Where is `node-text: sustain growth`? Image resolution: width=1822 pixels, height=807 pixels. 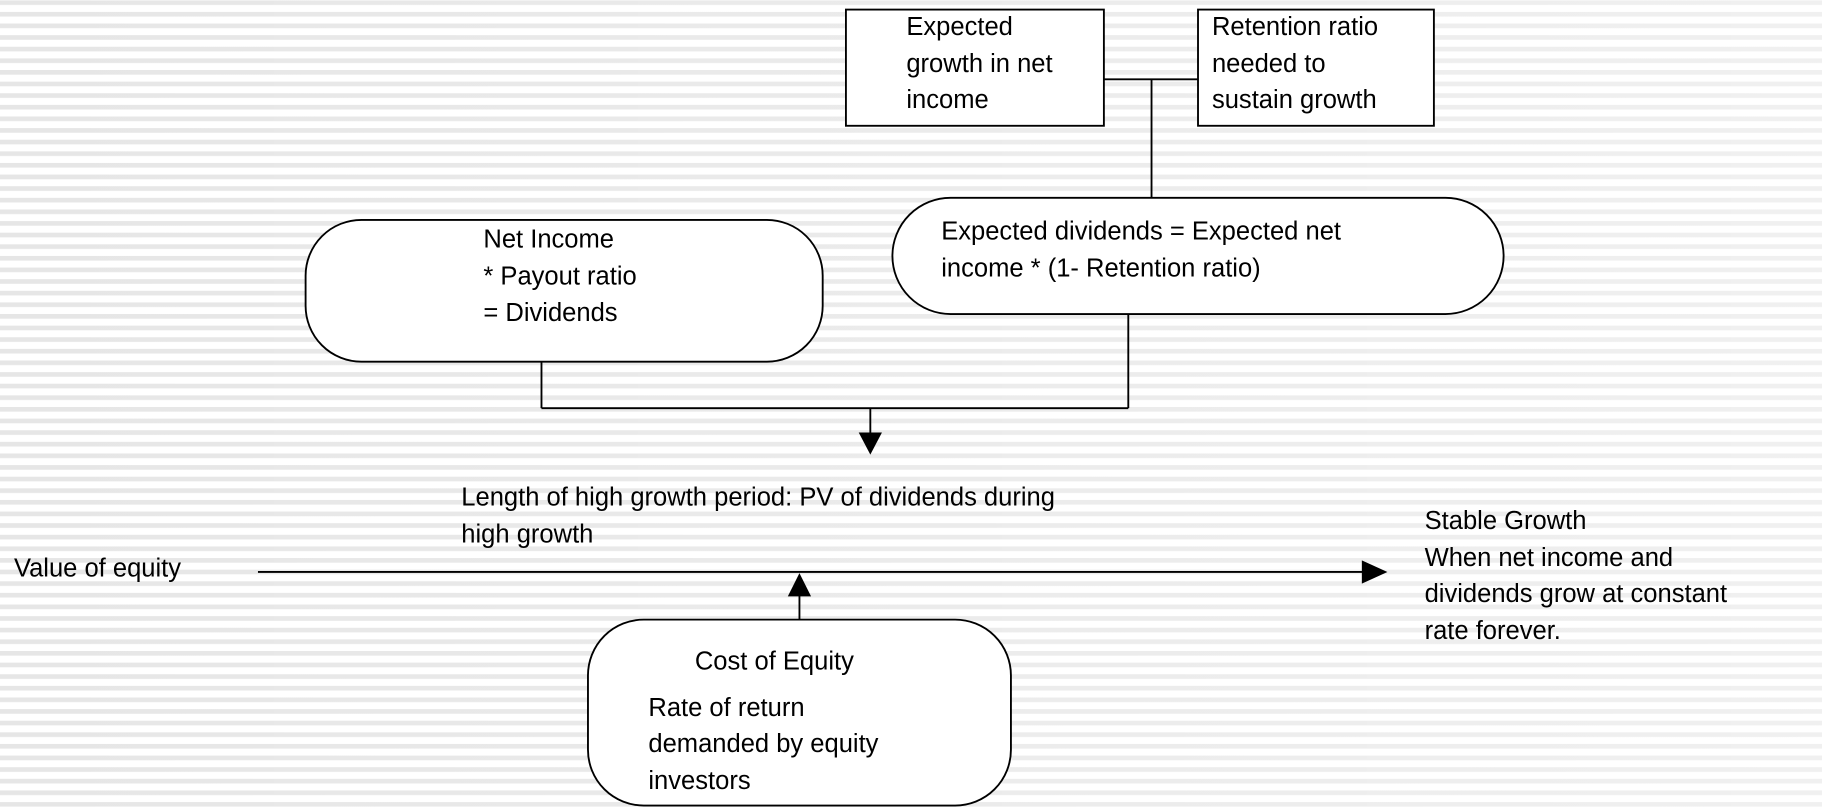
node-text: sustain growth is located at coordinates (1294, 100).